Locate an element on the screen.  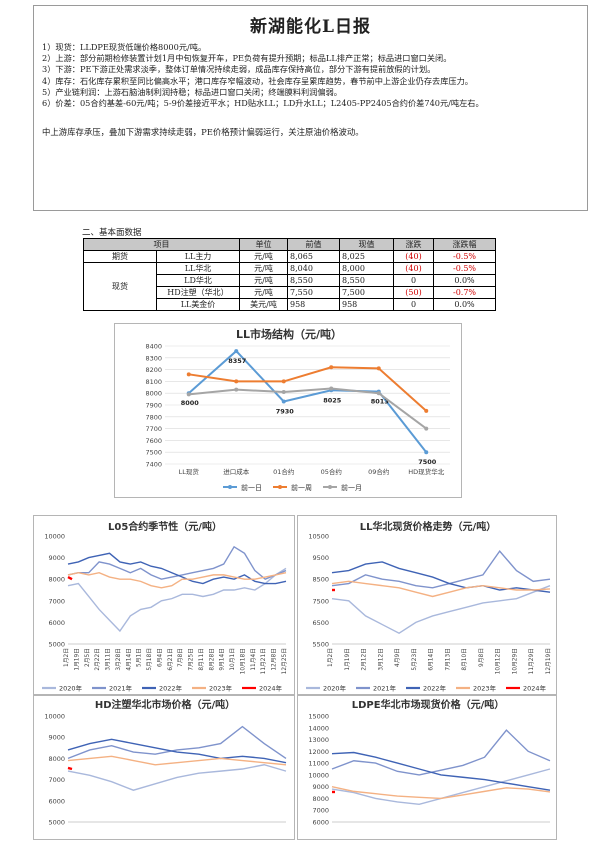
row-cur: 8,000 is located at coordinates (366, 268).